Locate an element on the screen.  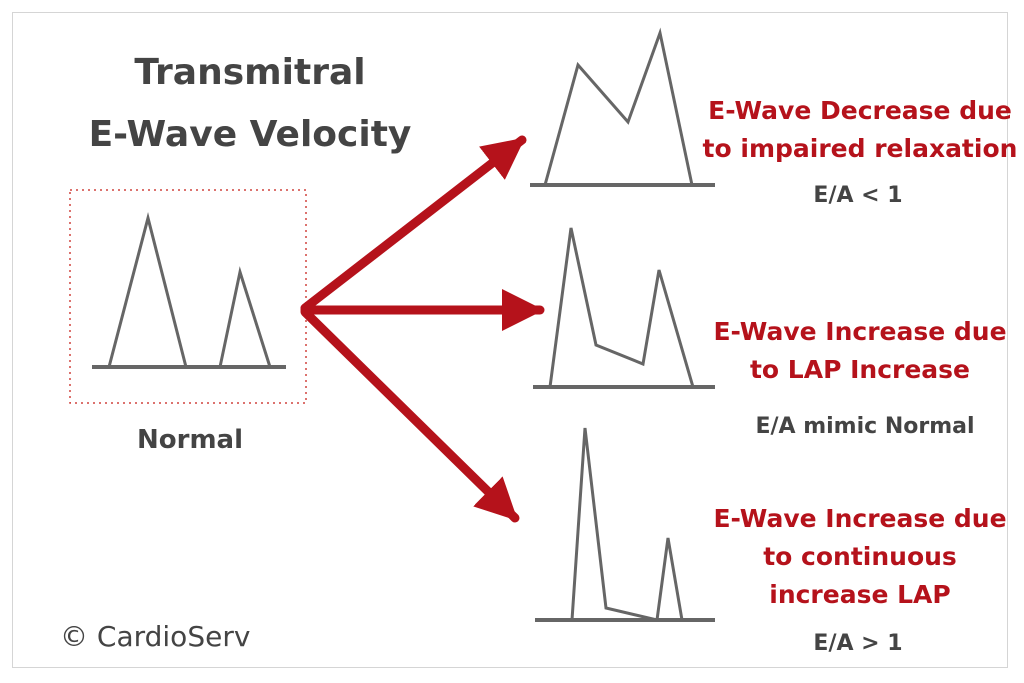
title-line-2: E-Wave Velocity is located at coordinates (250, 134).